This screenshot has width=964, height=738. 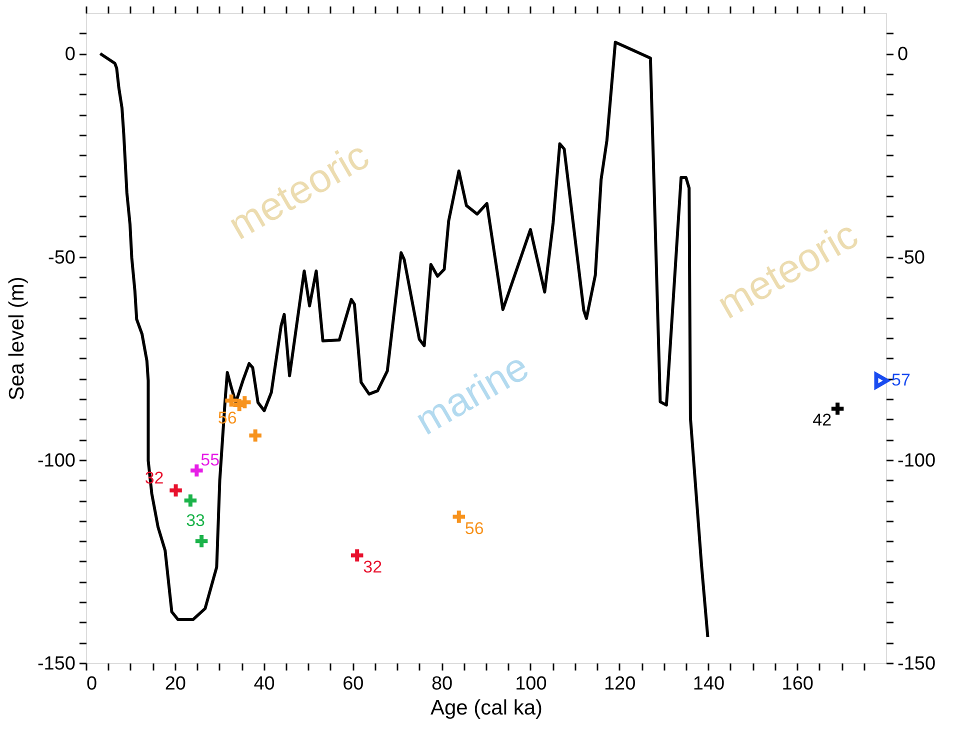 I want to click on x-tick-label: 20, so click(x=175, y=684).